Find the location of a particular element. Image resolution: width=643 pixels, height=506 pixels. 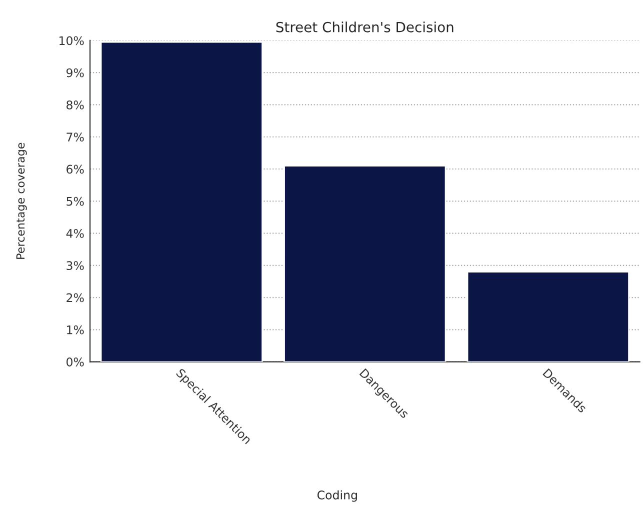

y-tick-label: 6% is located at coordinates (75, 169).